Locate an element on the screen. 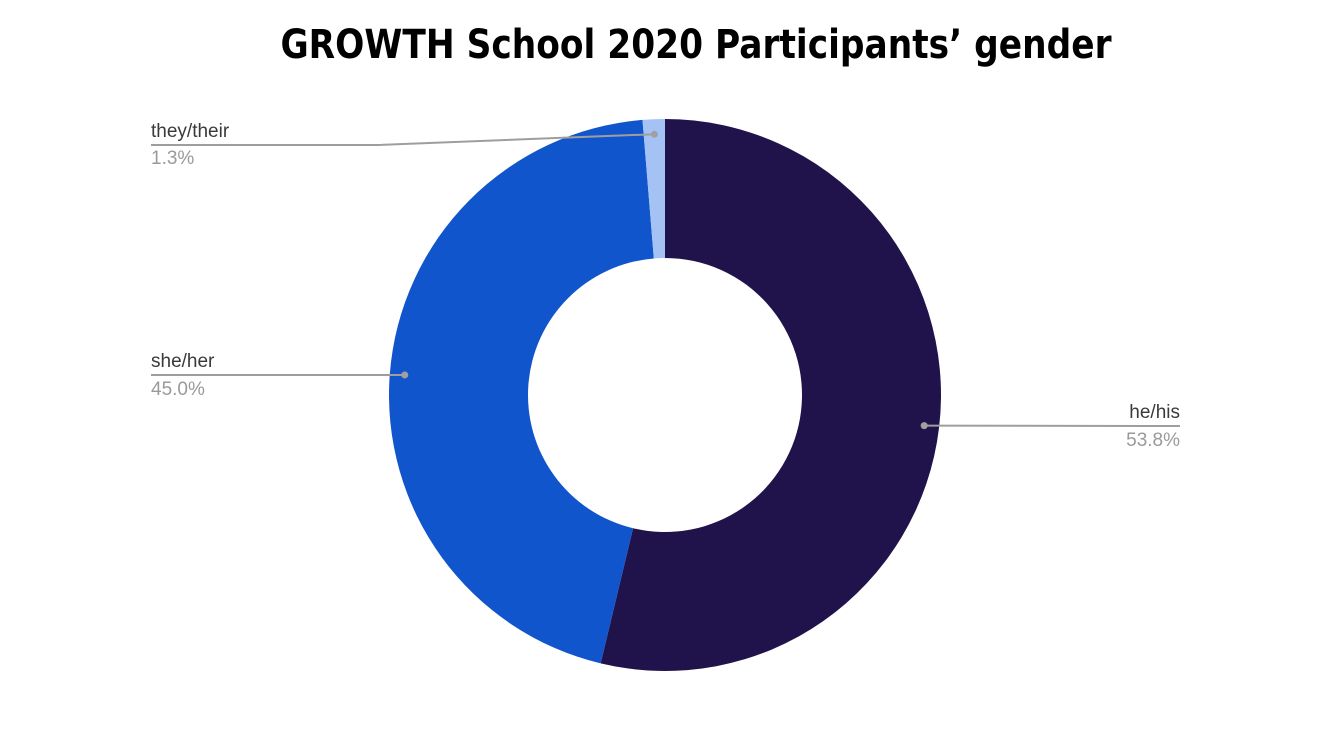  chart-title: GROWTH School 2020 Participants’ gender is located at coordinates (696, 45).